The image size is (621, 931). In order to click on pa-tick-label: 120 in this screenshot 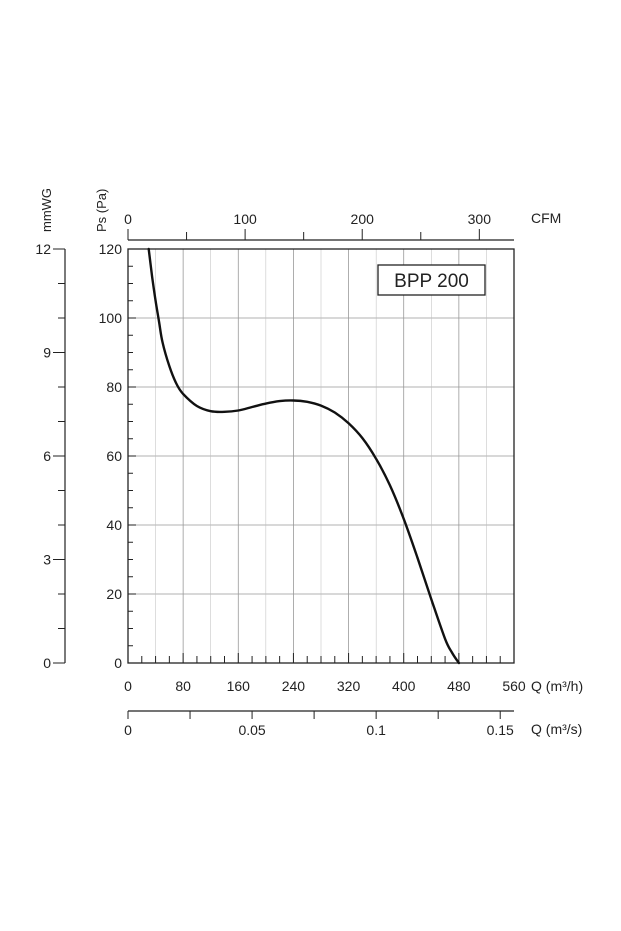, I will do `click(111, 249)`.